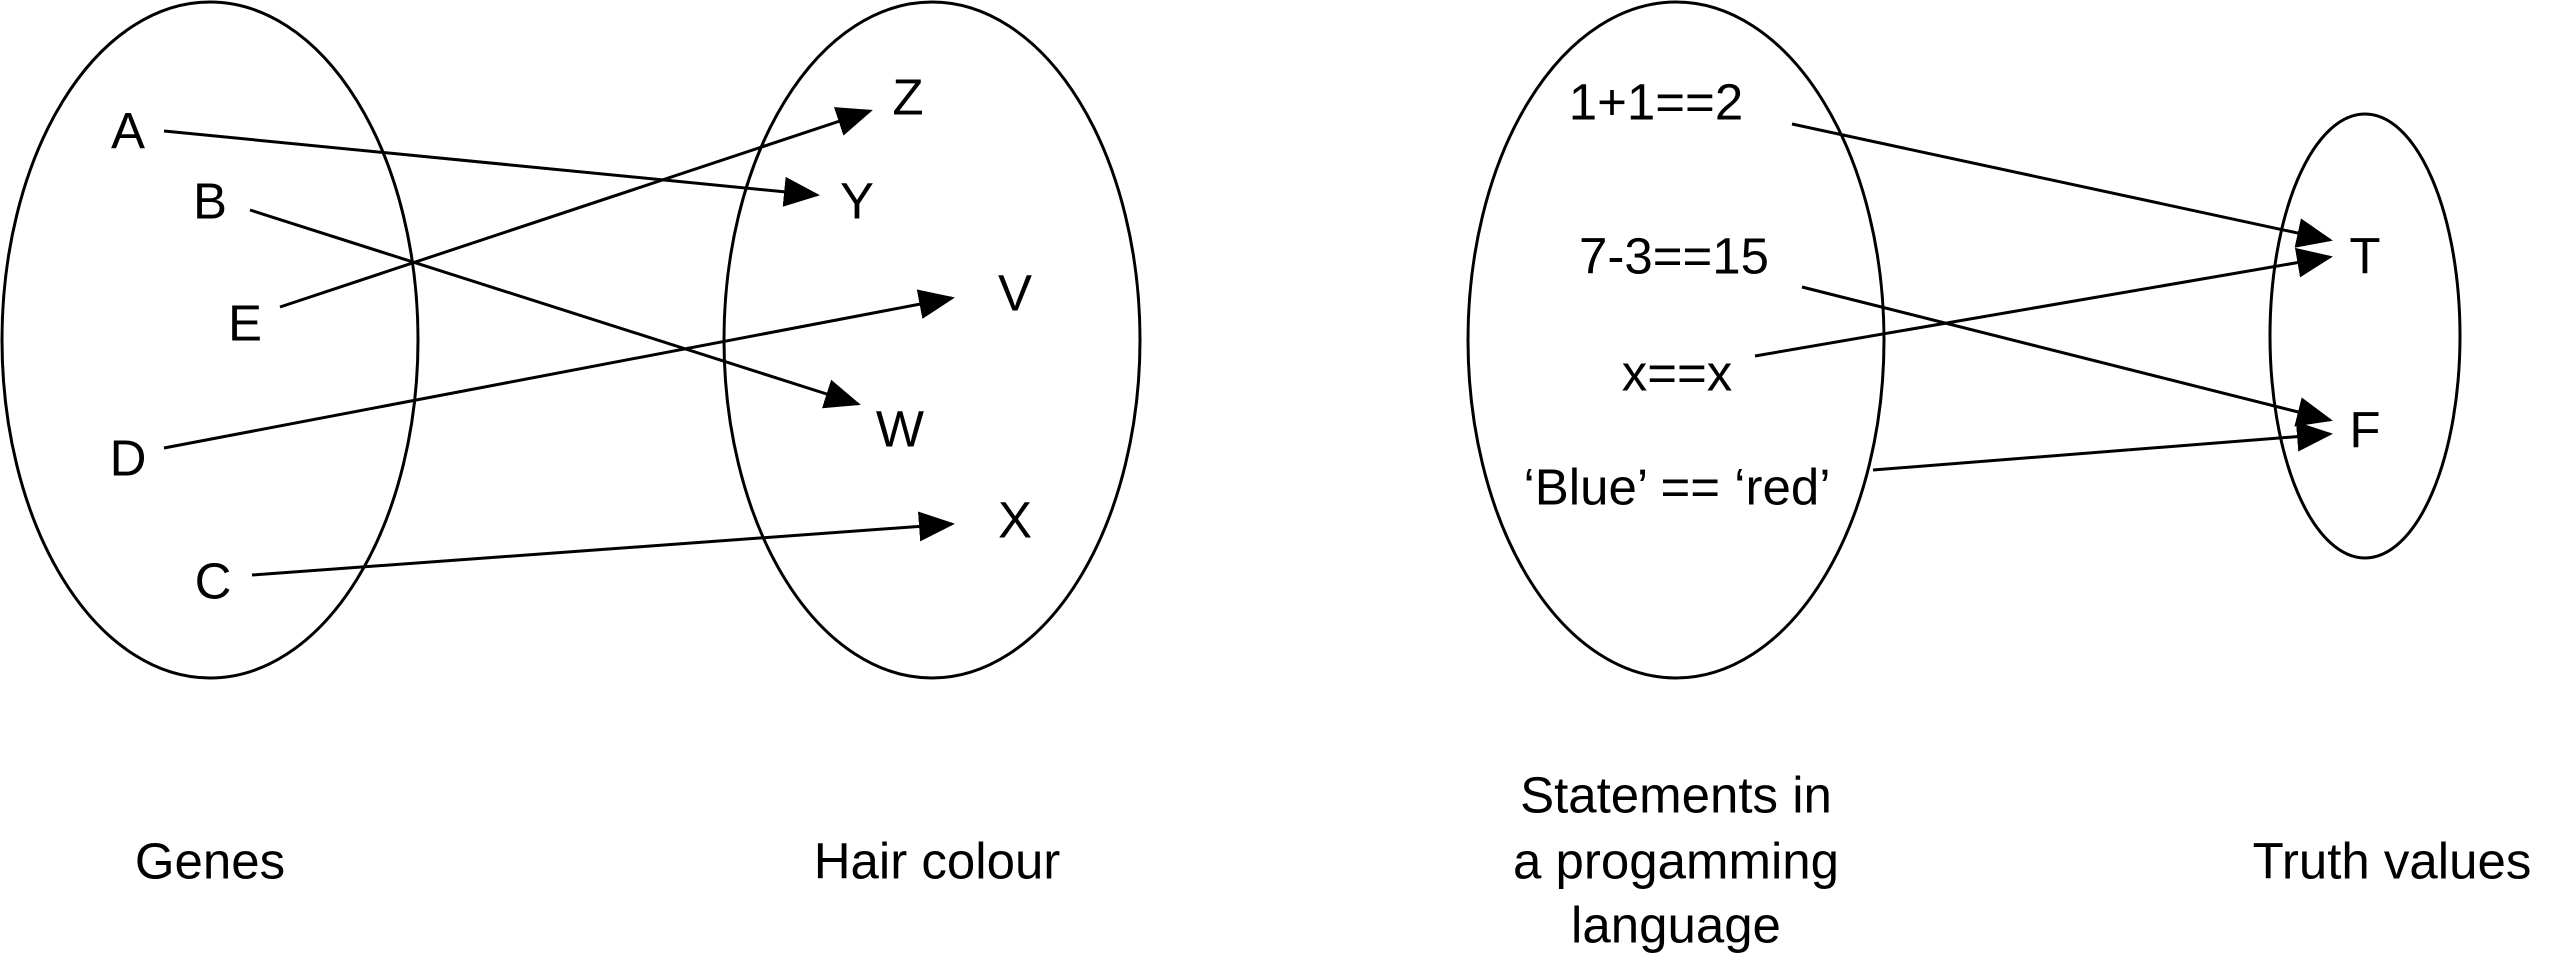 The width and height of the screenshot is (2555, 968). What do you see at coordinates (2364, 256) in the screenshot?
I see `codomain-label: T` at bounding box center [2364, 256].